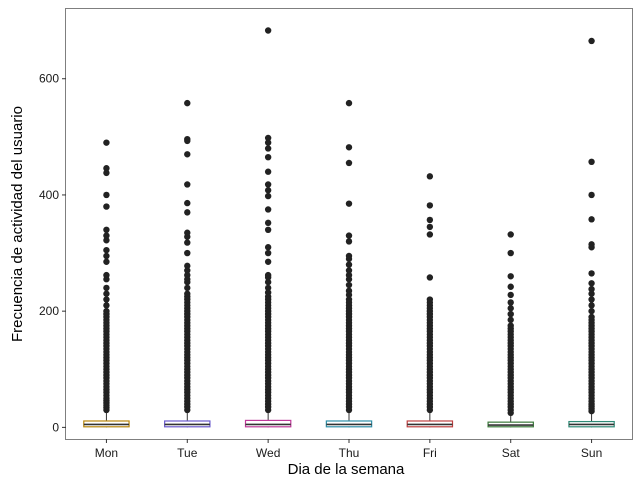 The width and height of the screenshot is (642, 485). I want to click on box-thu, so click(349, 263).